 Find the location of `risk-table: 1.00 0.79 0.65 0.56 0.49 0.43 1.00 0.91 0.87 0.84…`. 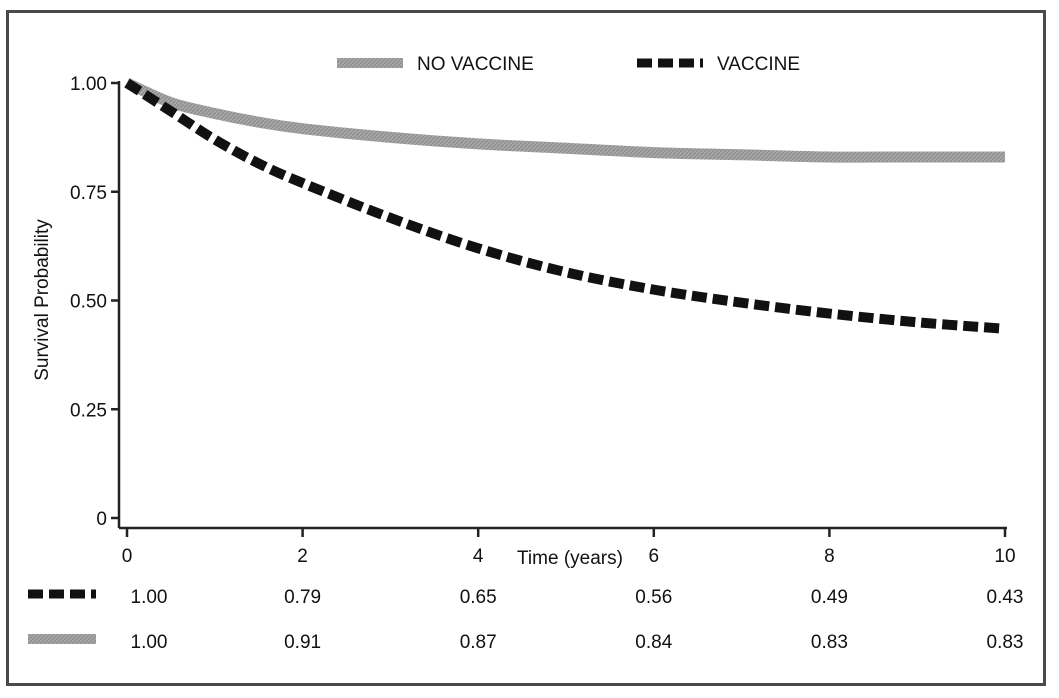

risk-table: 1.00 0.79 0.65 0.56 0.49 0.43 1.00 0.91 0.87 0.84… is located at coordinates (525, 620).